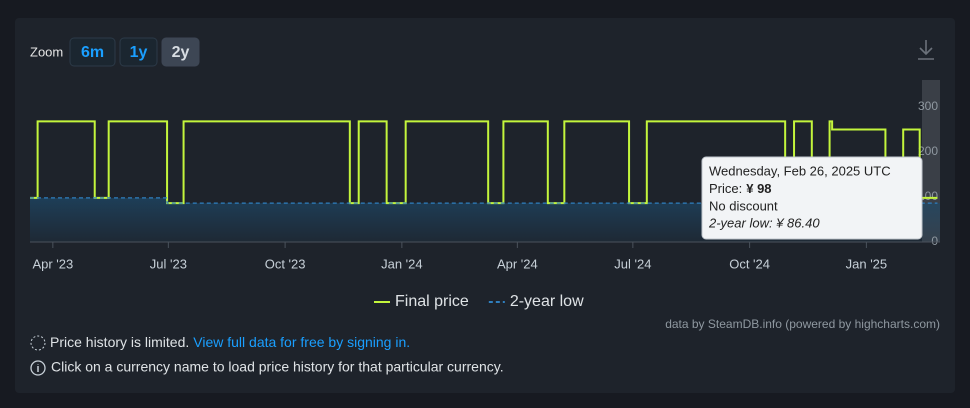  Describe the element at coordinates (867, 263) in the screenshot. I see `x-tick-label: Jan '25` at that location.